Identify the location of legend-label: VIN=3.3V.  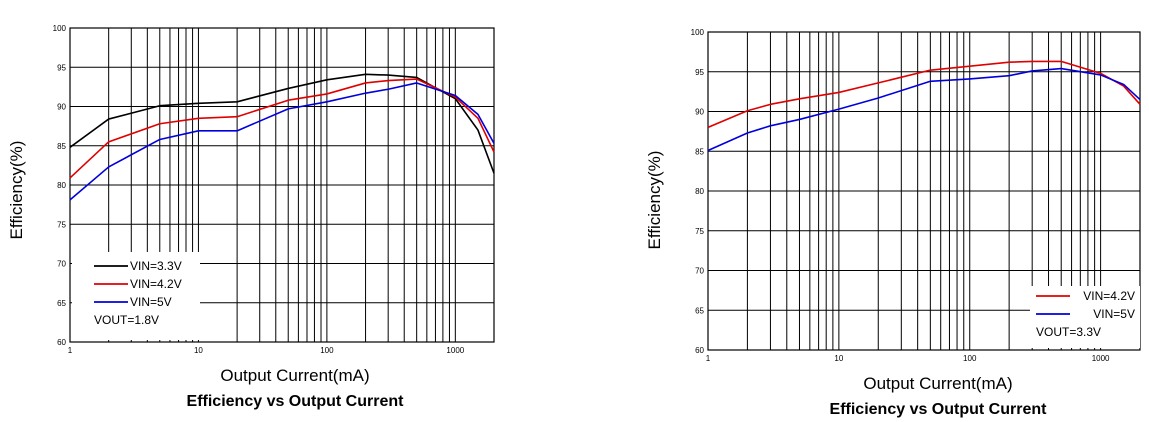
(156, 266).